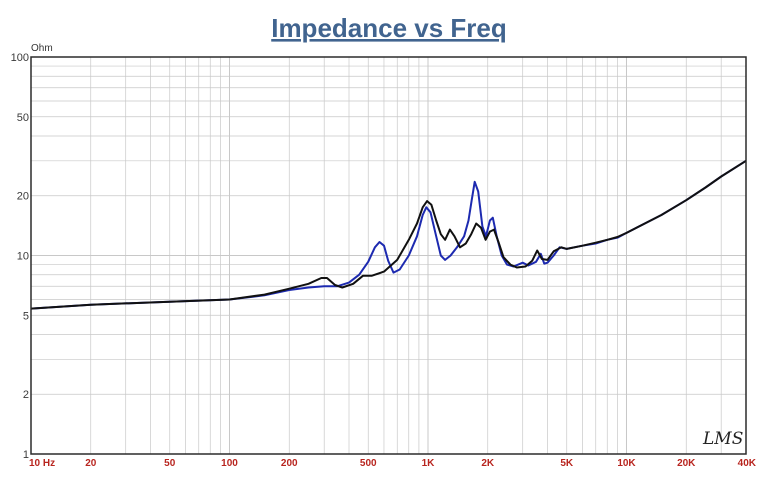 The image size is (765, 480). I want to click on x-tick-label: 2K, so click(488, 463).